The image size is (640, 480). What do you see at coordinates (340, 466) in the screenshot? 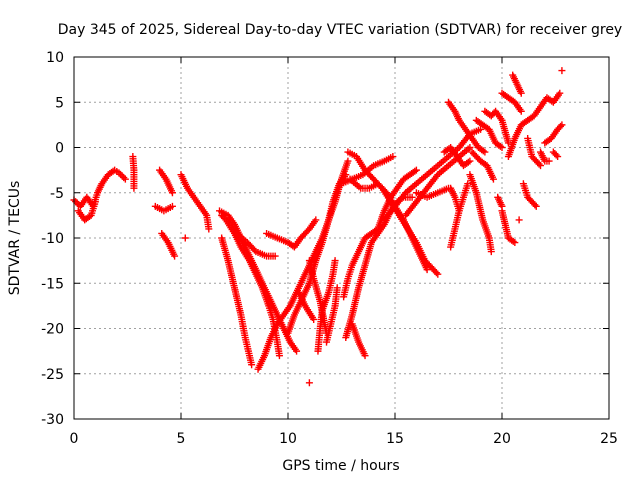
I see `x-axis-label: GPS time / hours` at bounding box center [340, 466].